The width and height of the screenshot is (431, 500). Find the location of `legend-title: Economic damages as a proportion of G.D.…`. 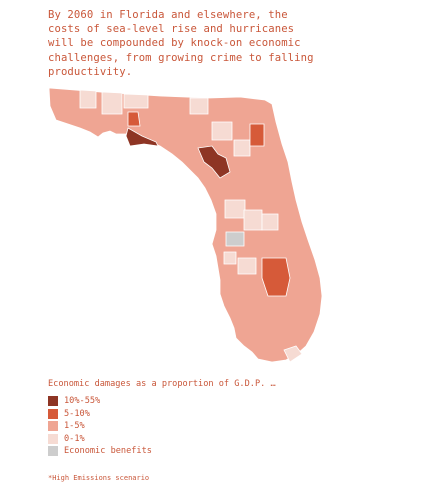

legend-title: Economic damages as a proportion of G.D.… is located at coordinates (162, 384).